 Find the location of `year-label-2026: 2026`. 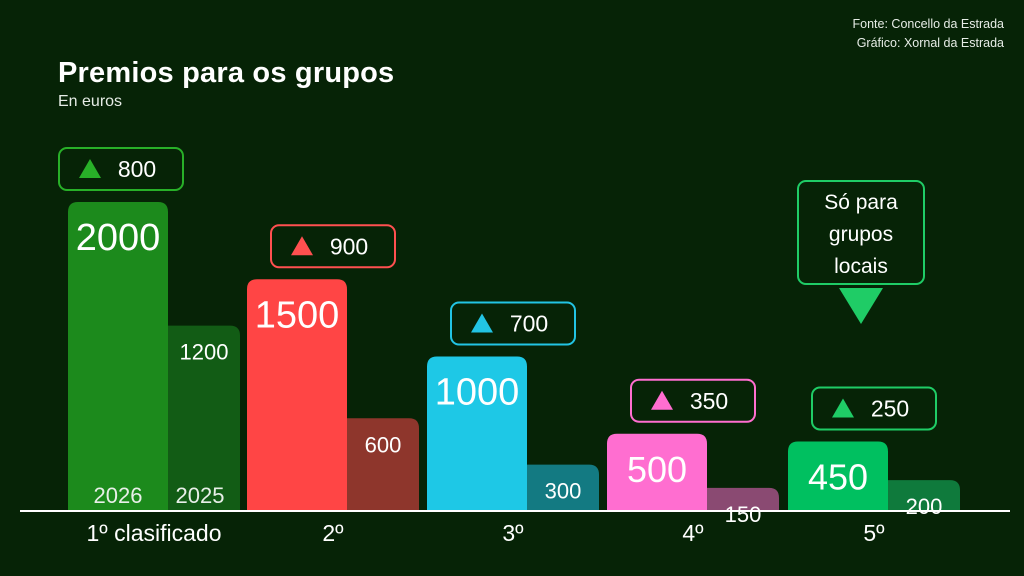

year-label-2026: 2026 is located at coordinates (118, 495).